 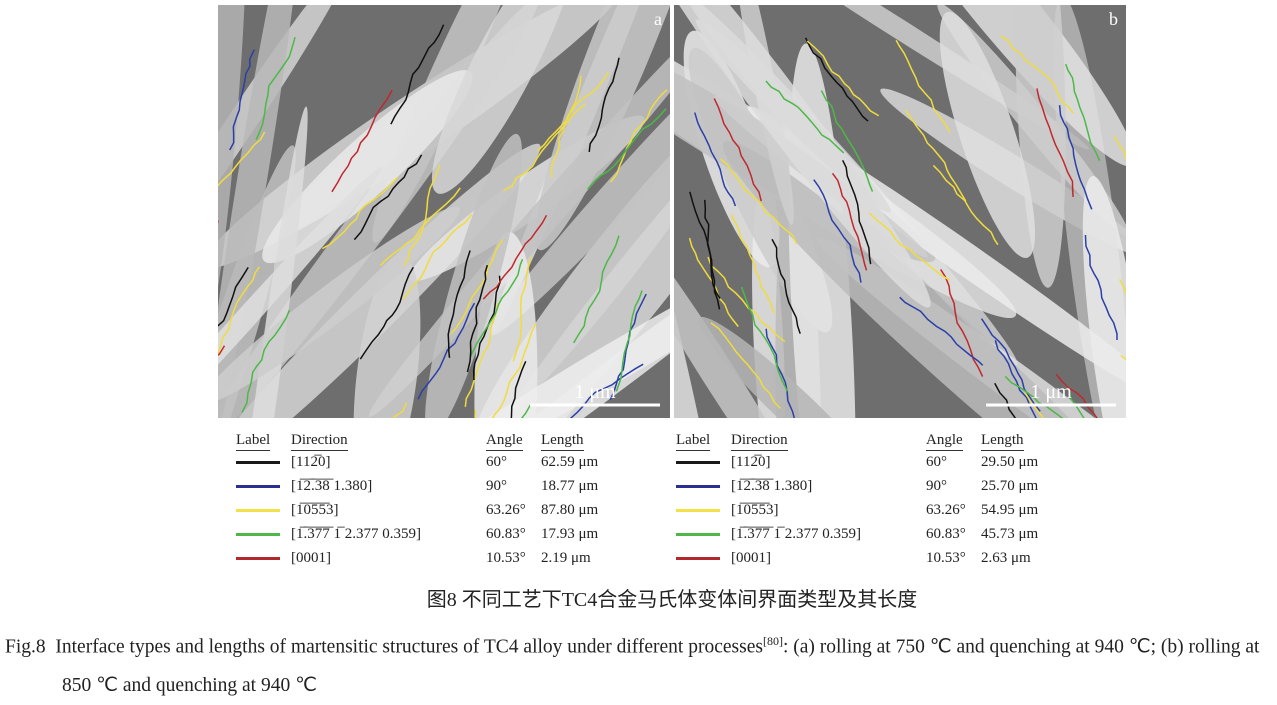 I want to click on length: 29.50 μm, so click(x=1041, y=462).